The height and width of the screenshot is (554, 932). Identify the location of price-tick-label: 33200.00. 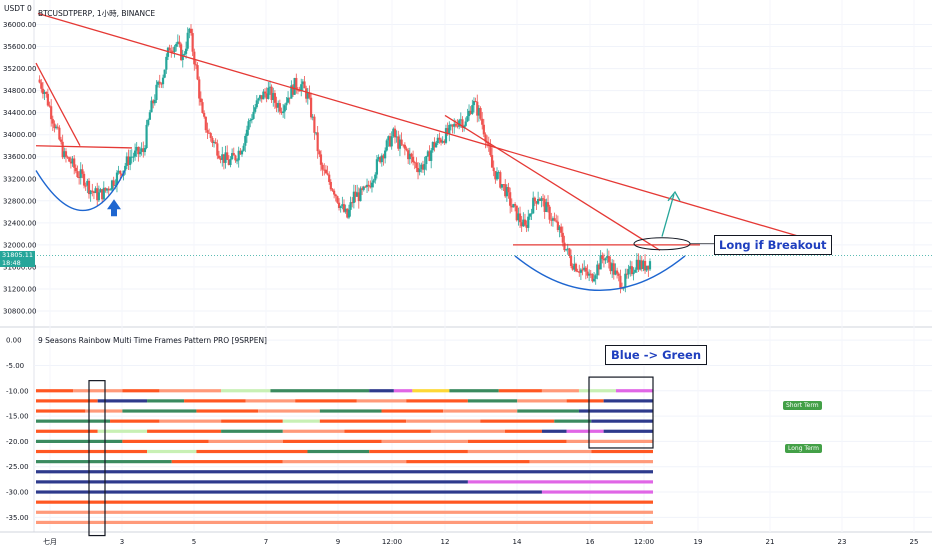
(19, 179).